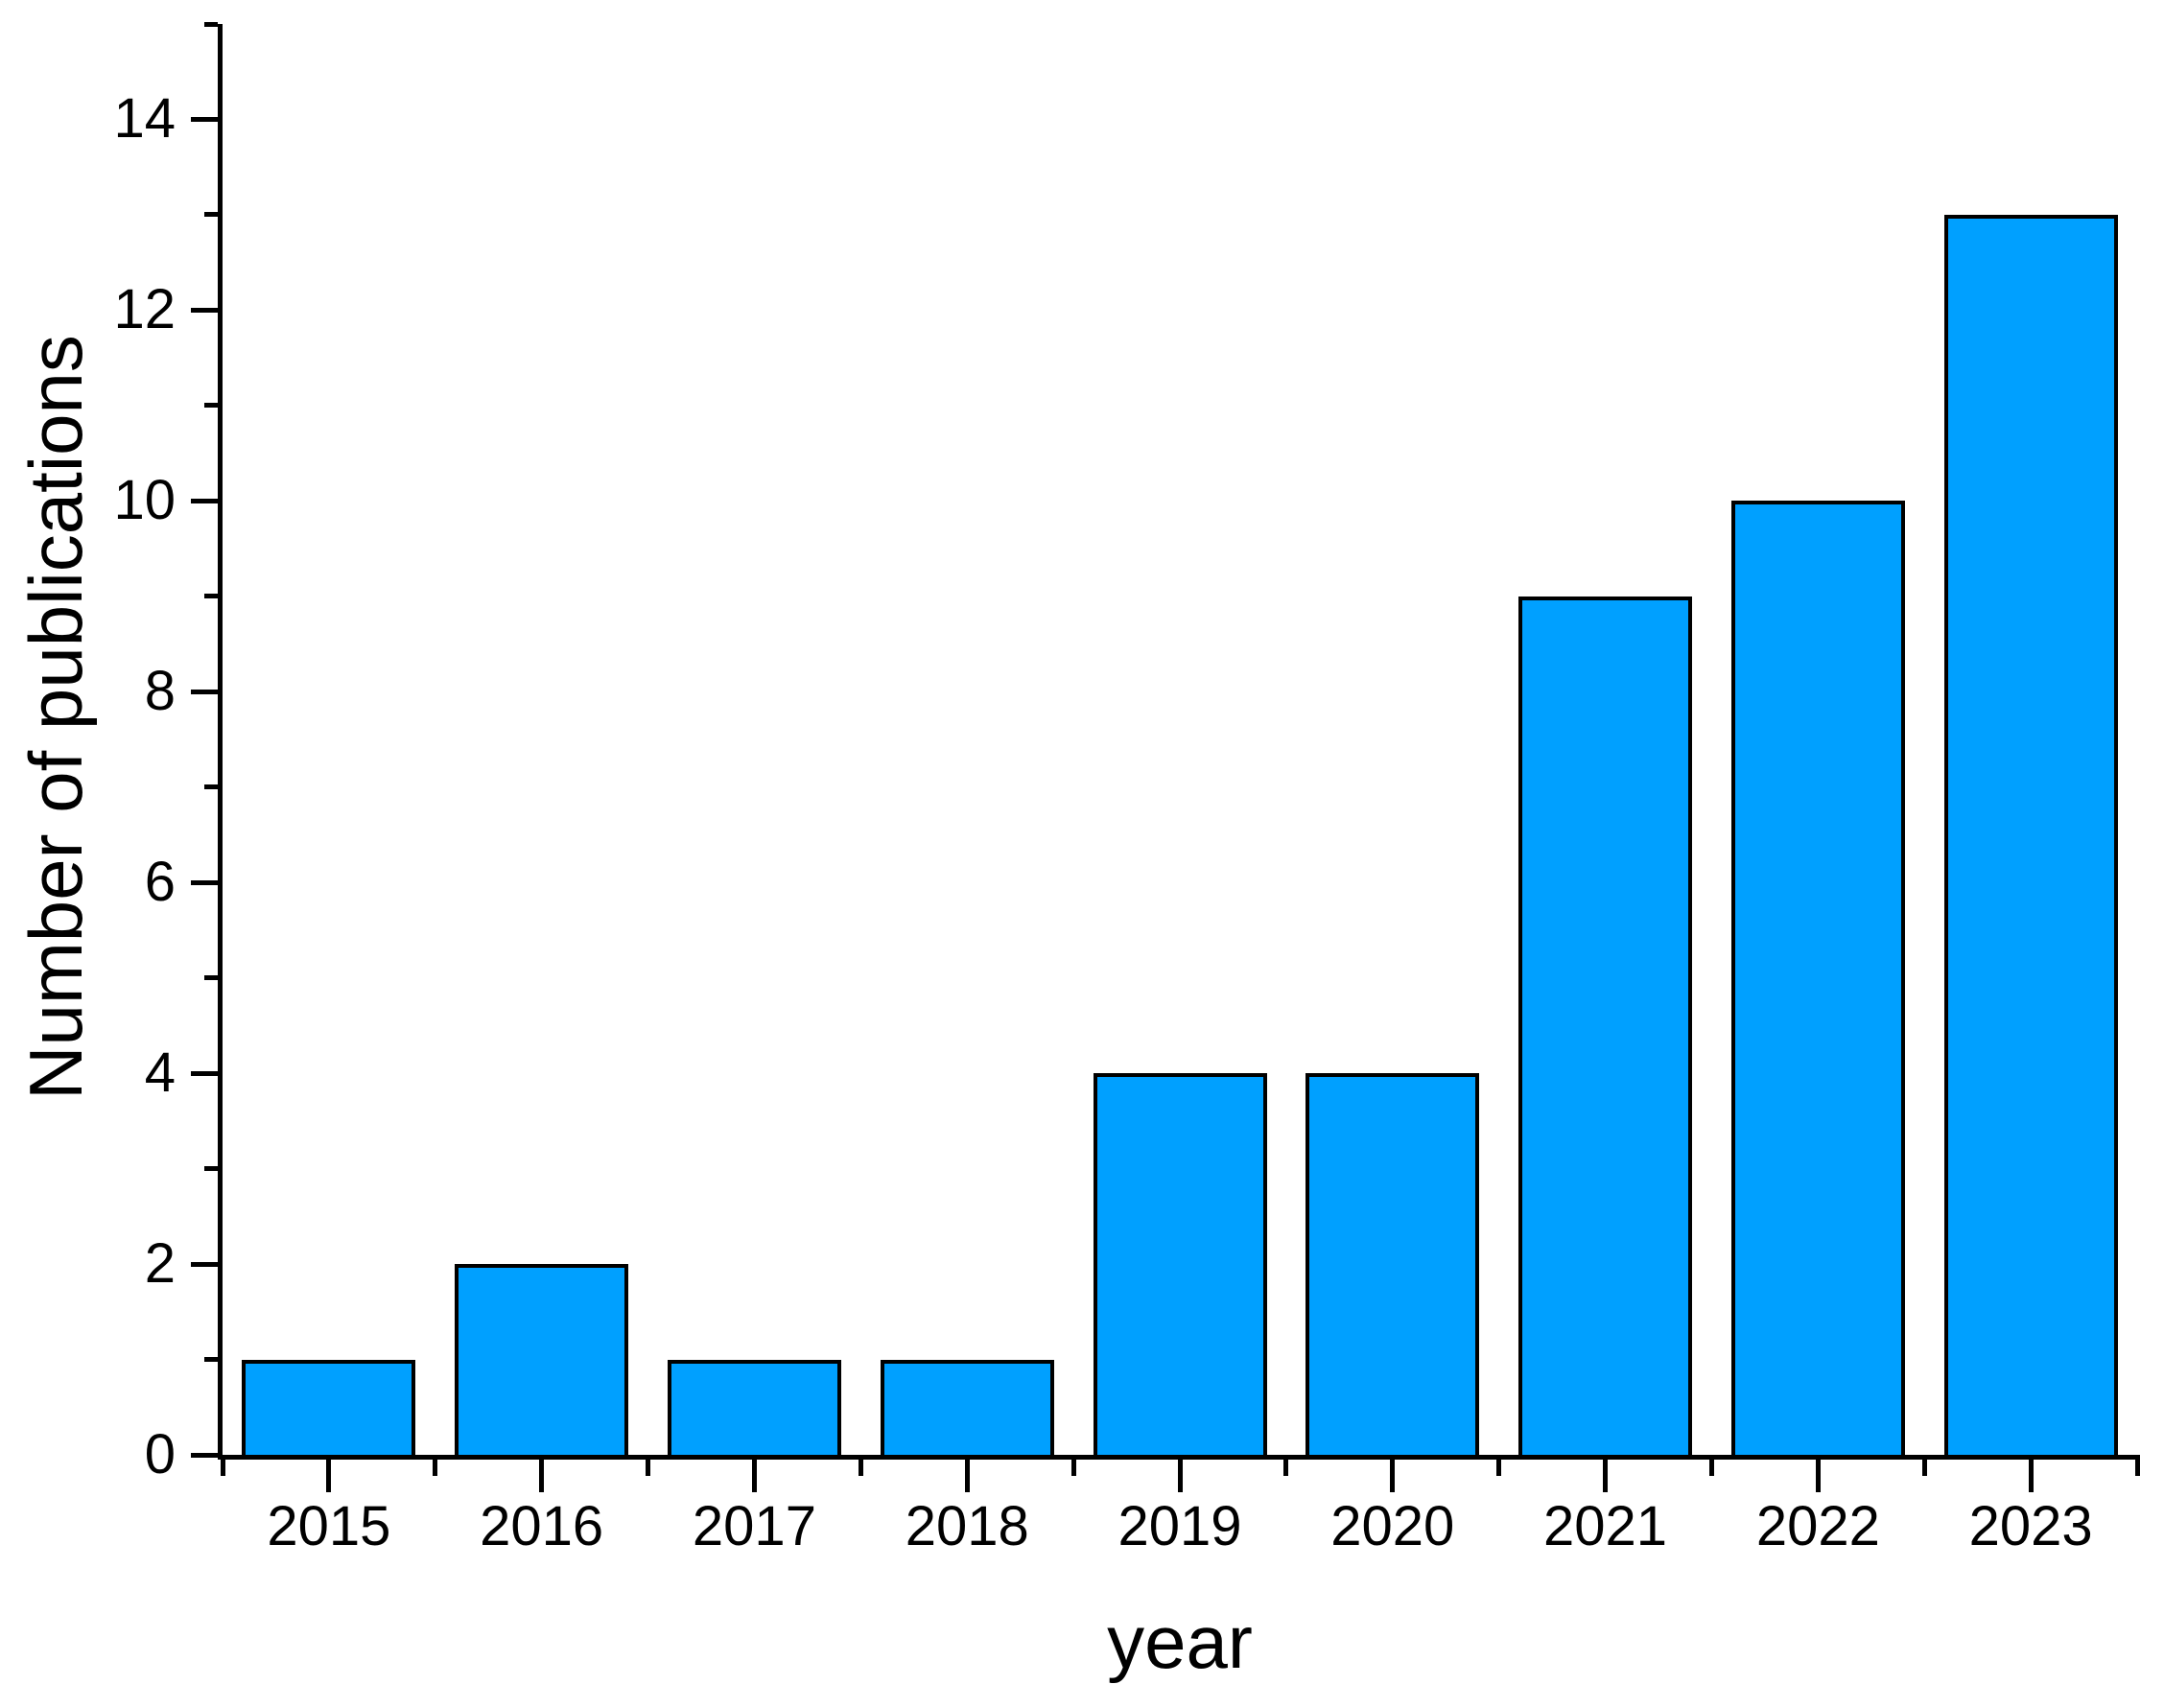 This screenshot has height=1708, width=2164. I want to click on bar-2023, so click(2030, 835).